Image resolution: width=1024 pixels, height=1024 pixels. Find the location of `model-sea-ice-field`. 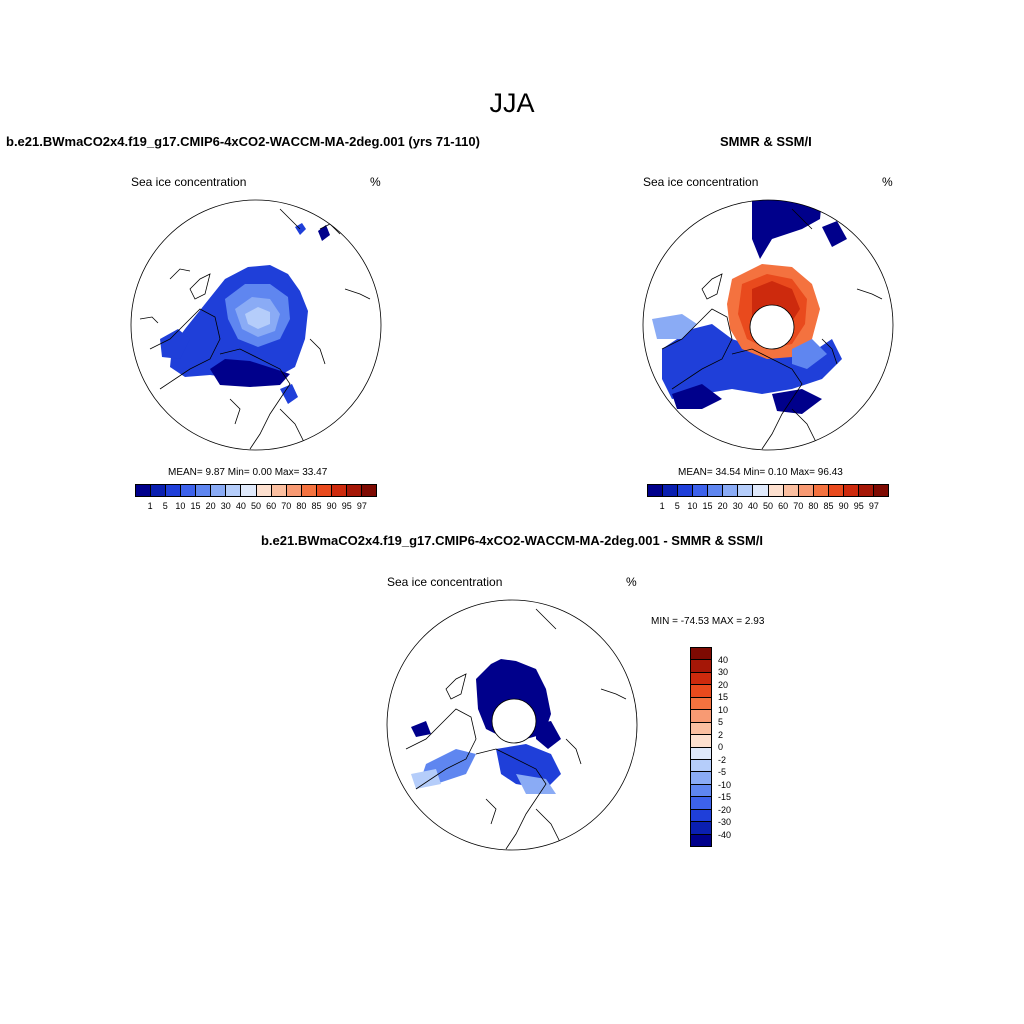

model-sea-ice-field is located at coordinates (245, 313).